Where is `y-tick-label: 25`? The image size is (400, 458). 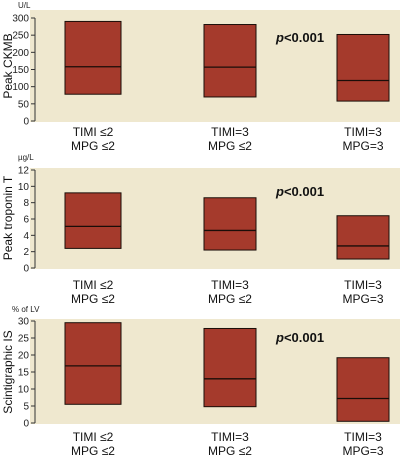 y-tick-label: 25 is located at coordinates (24, 339).